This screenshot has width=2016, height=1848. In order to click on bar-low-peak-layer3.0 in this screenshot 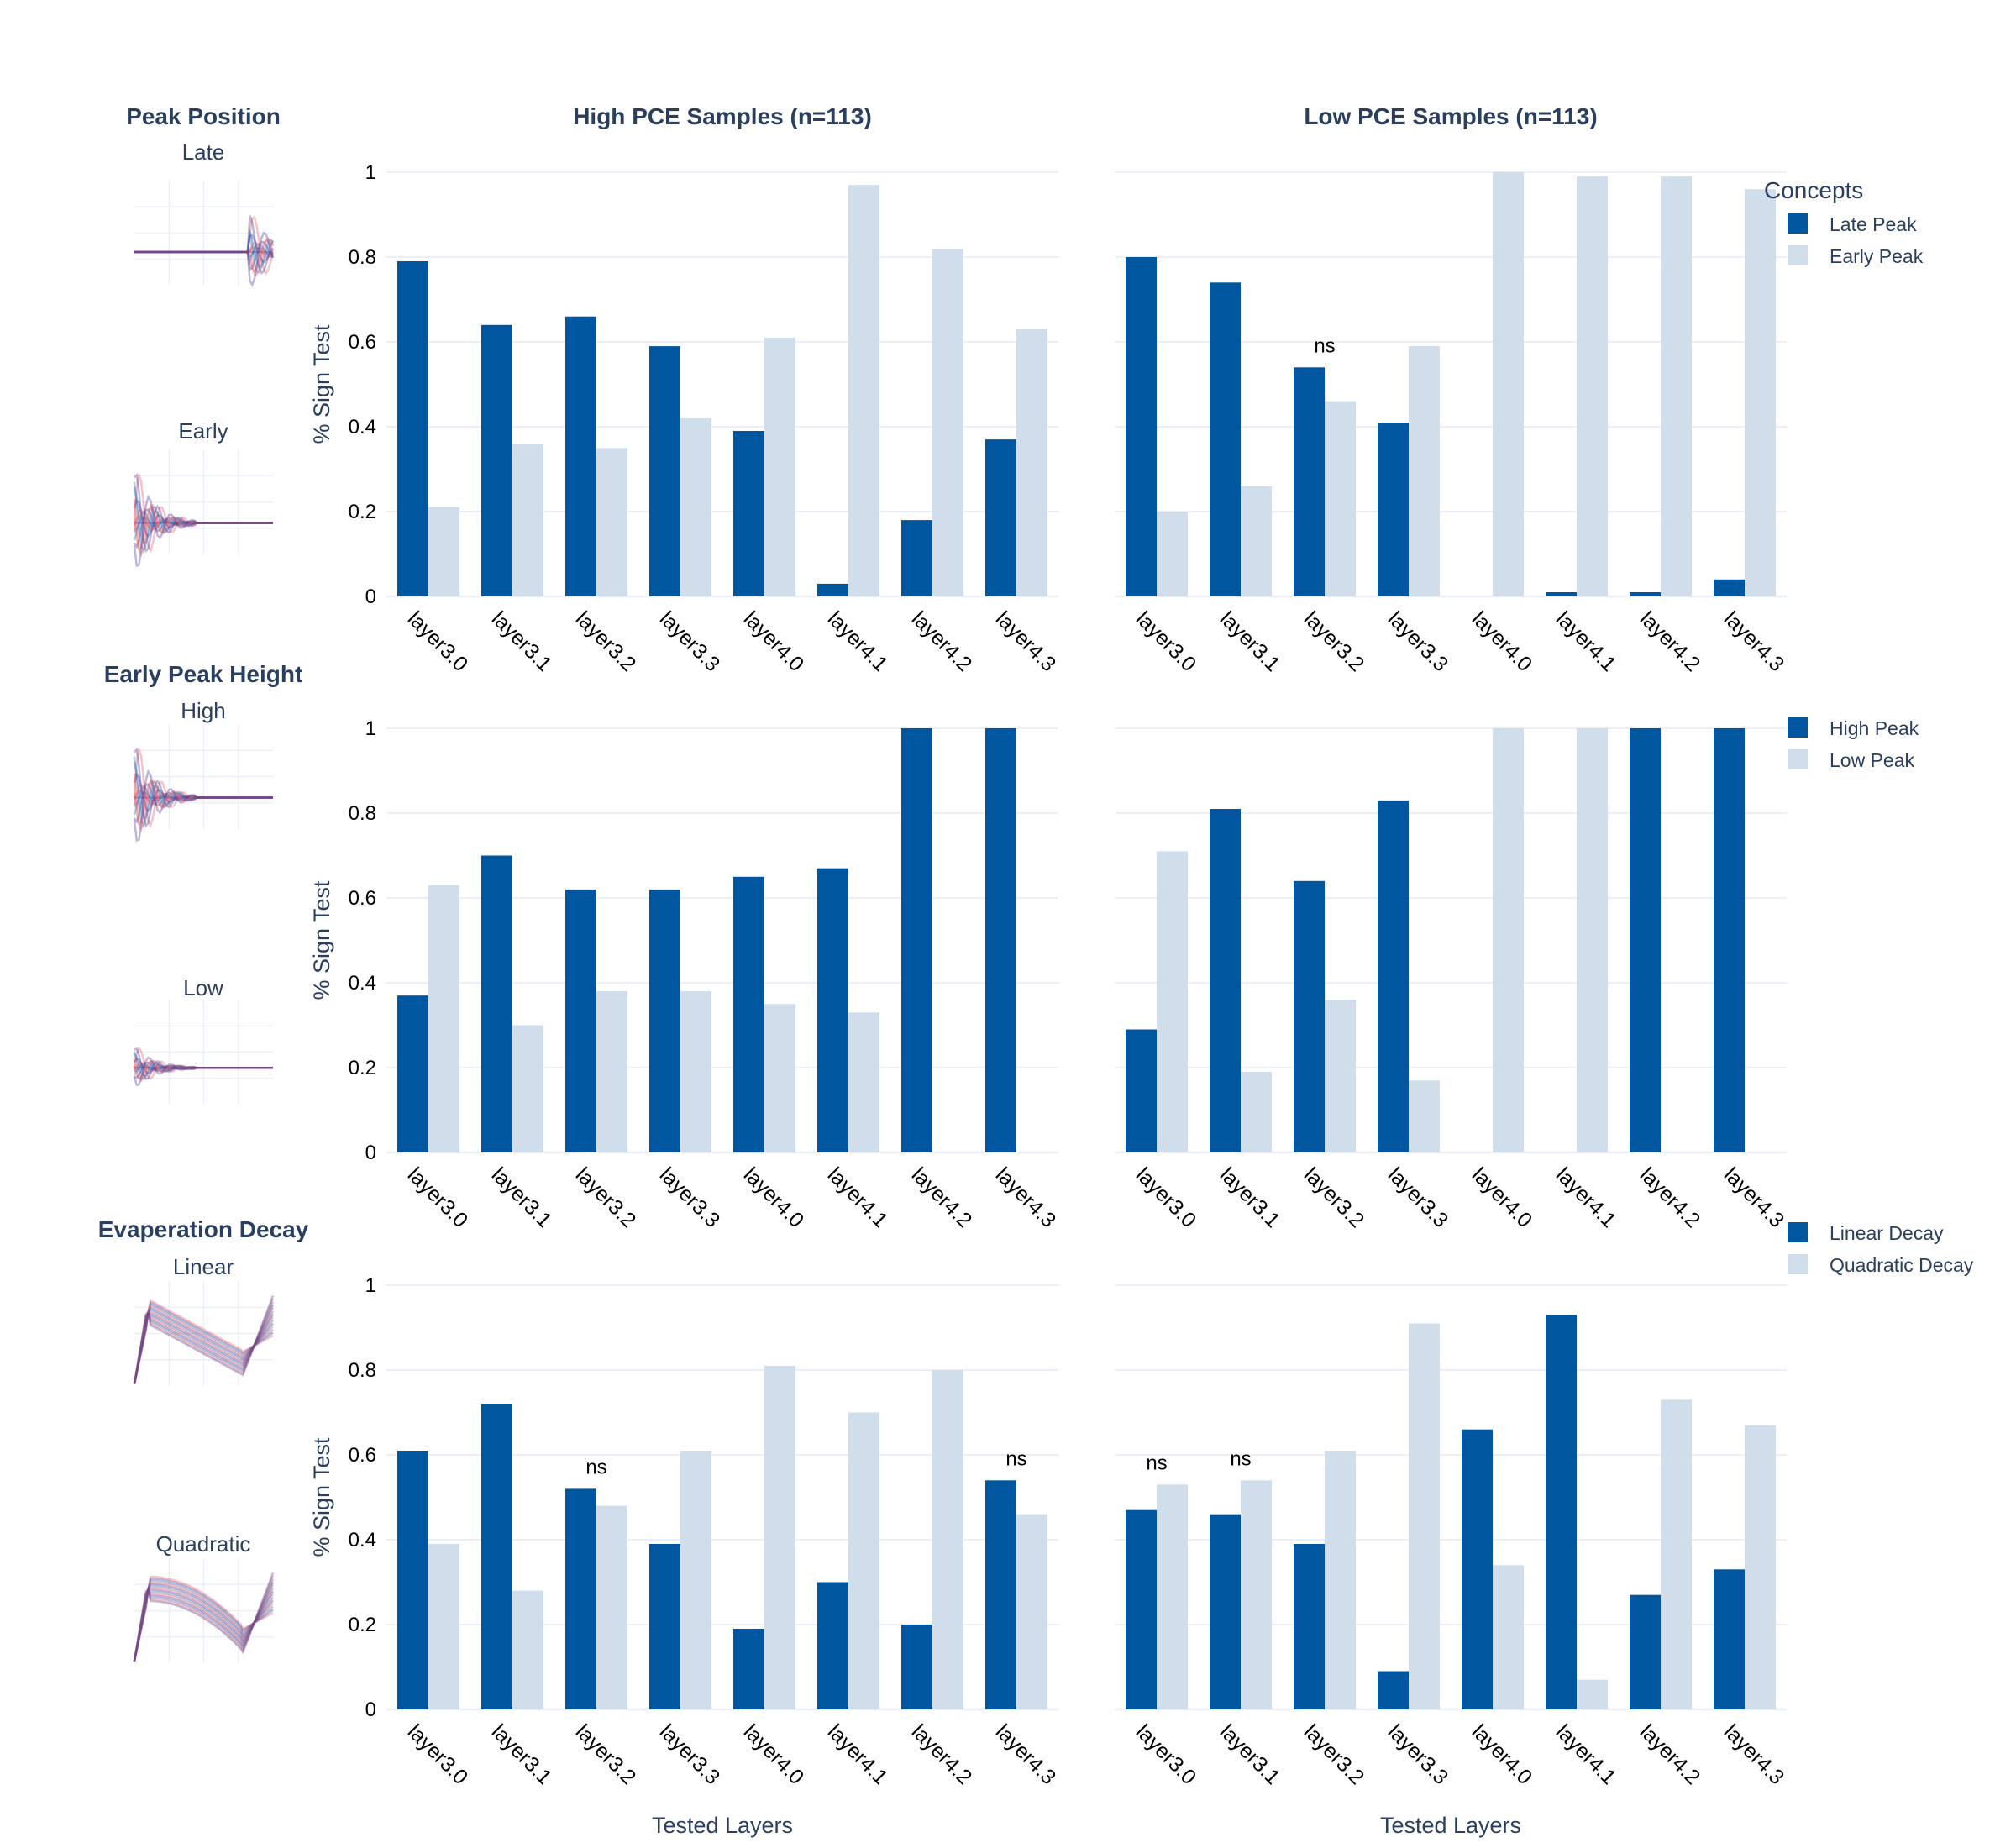, I will do `click(443, 1018)`.